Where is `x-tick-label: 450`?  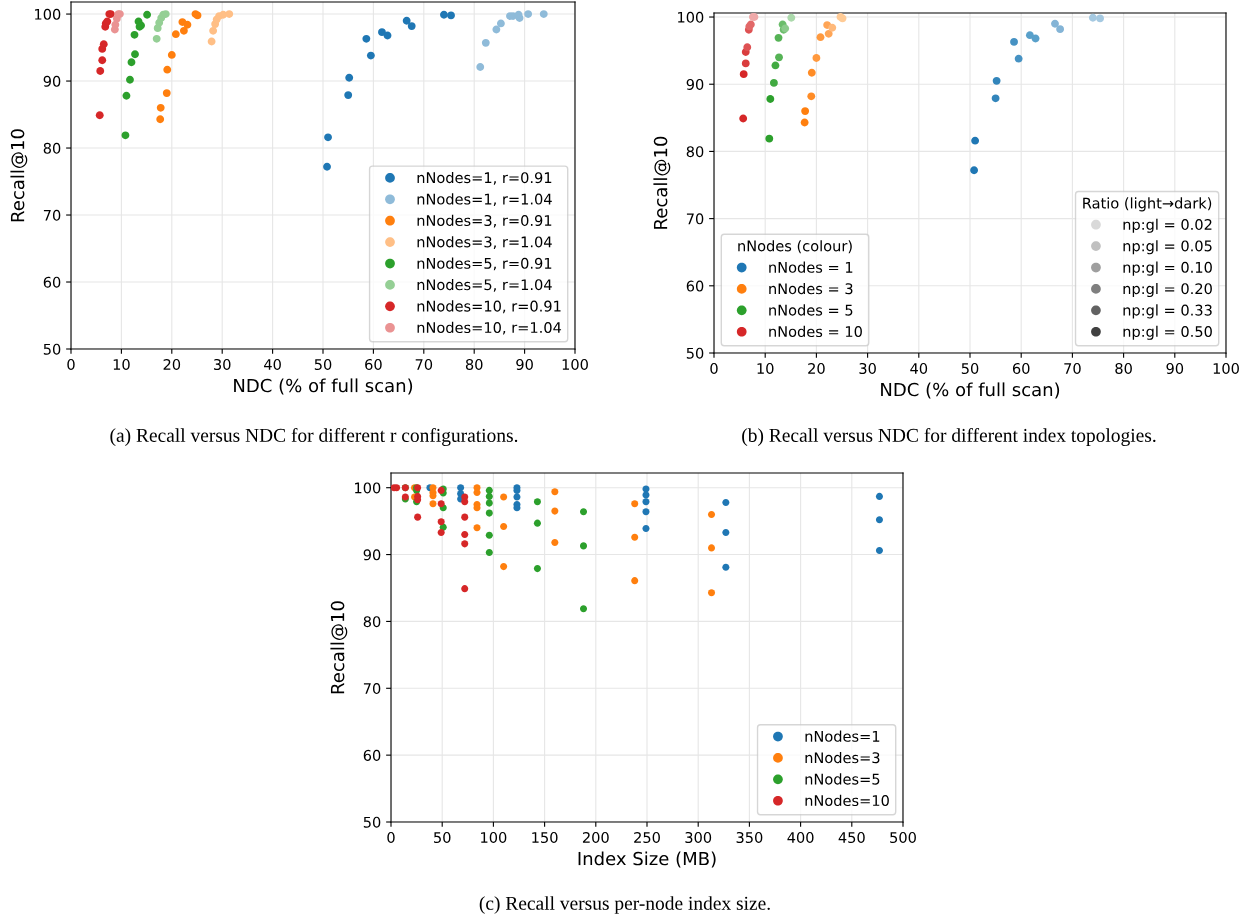 x-tick-label: 450 is located at coordinates (851, 837).